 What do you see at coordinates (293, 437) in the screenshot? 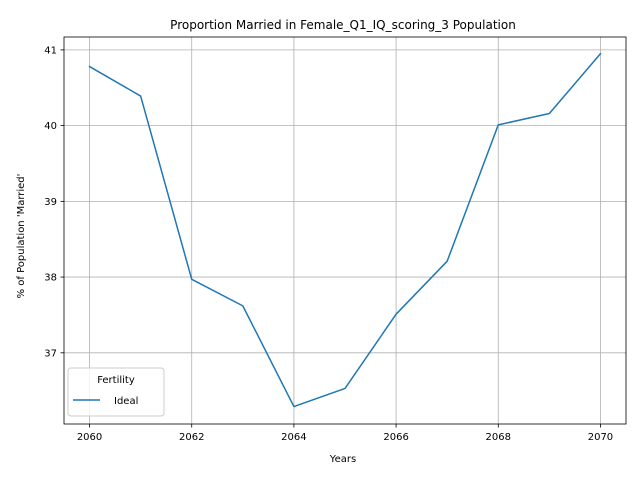
I see `x-tick-label: 2064` at bounding box center [293, 437].